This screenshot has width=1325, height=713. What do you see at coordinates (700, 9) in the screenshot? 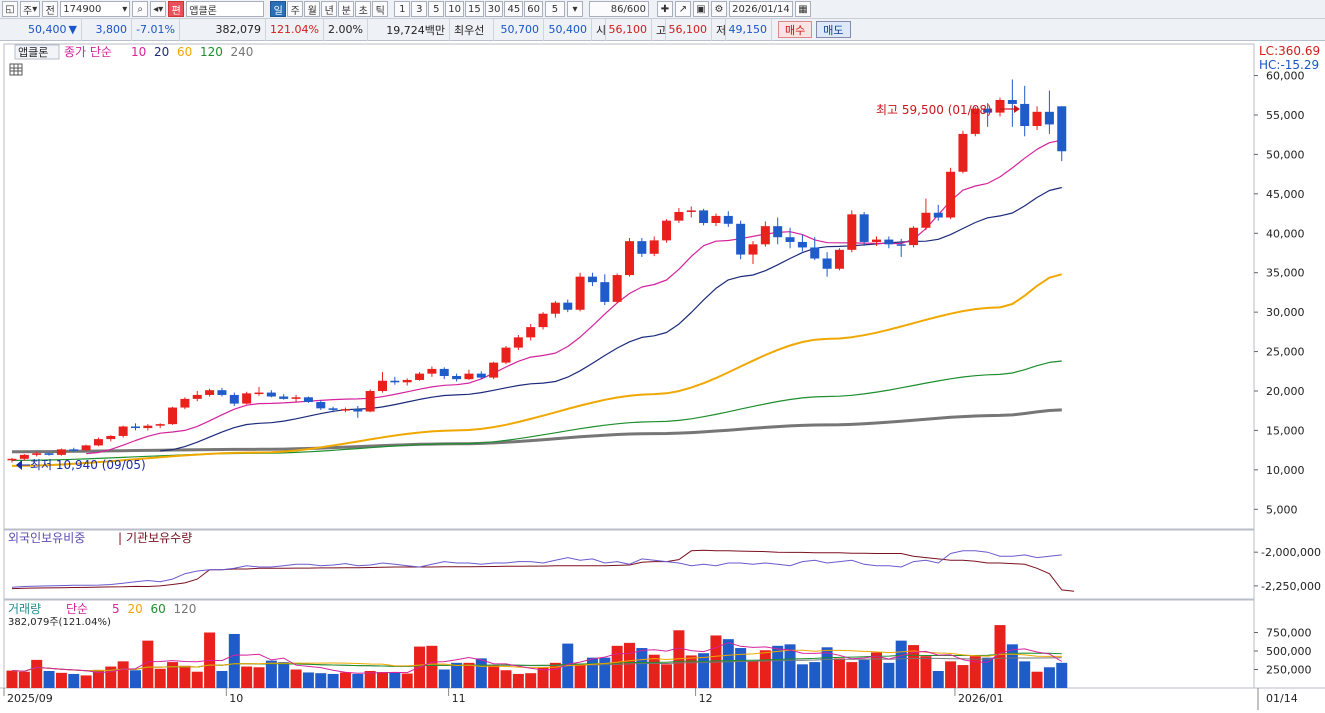
I see `save-icon: ▣` at bounding box center [700, 9].